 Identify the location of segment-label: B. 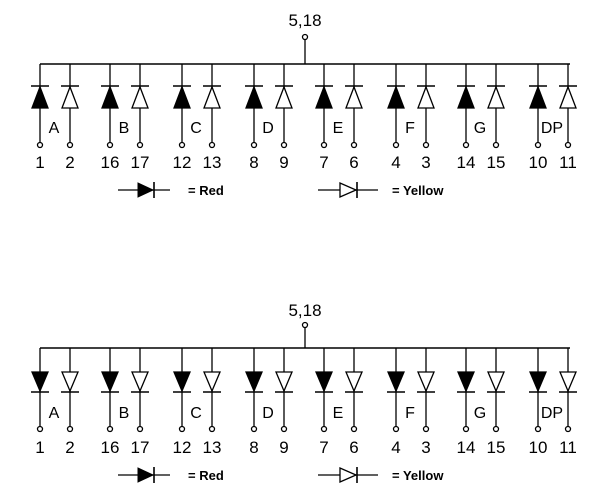
(124, 128).